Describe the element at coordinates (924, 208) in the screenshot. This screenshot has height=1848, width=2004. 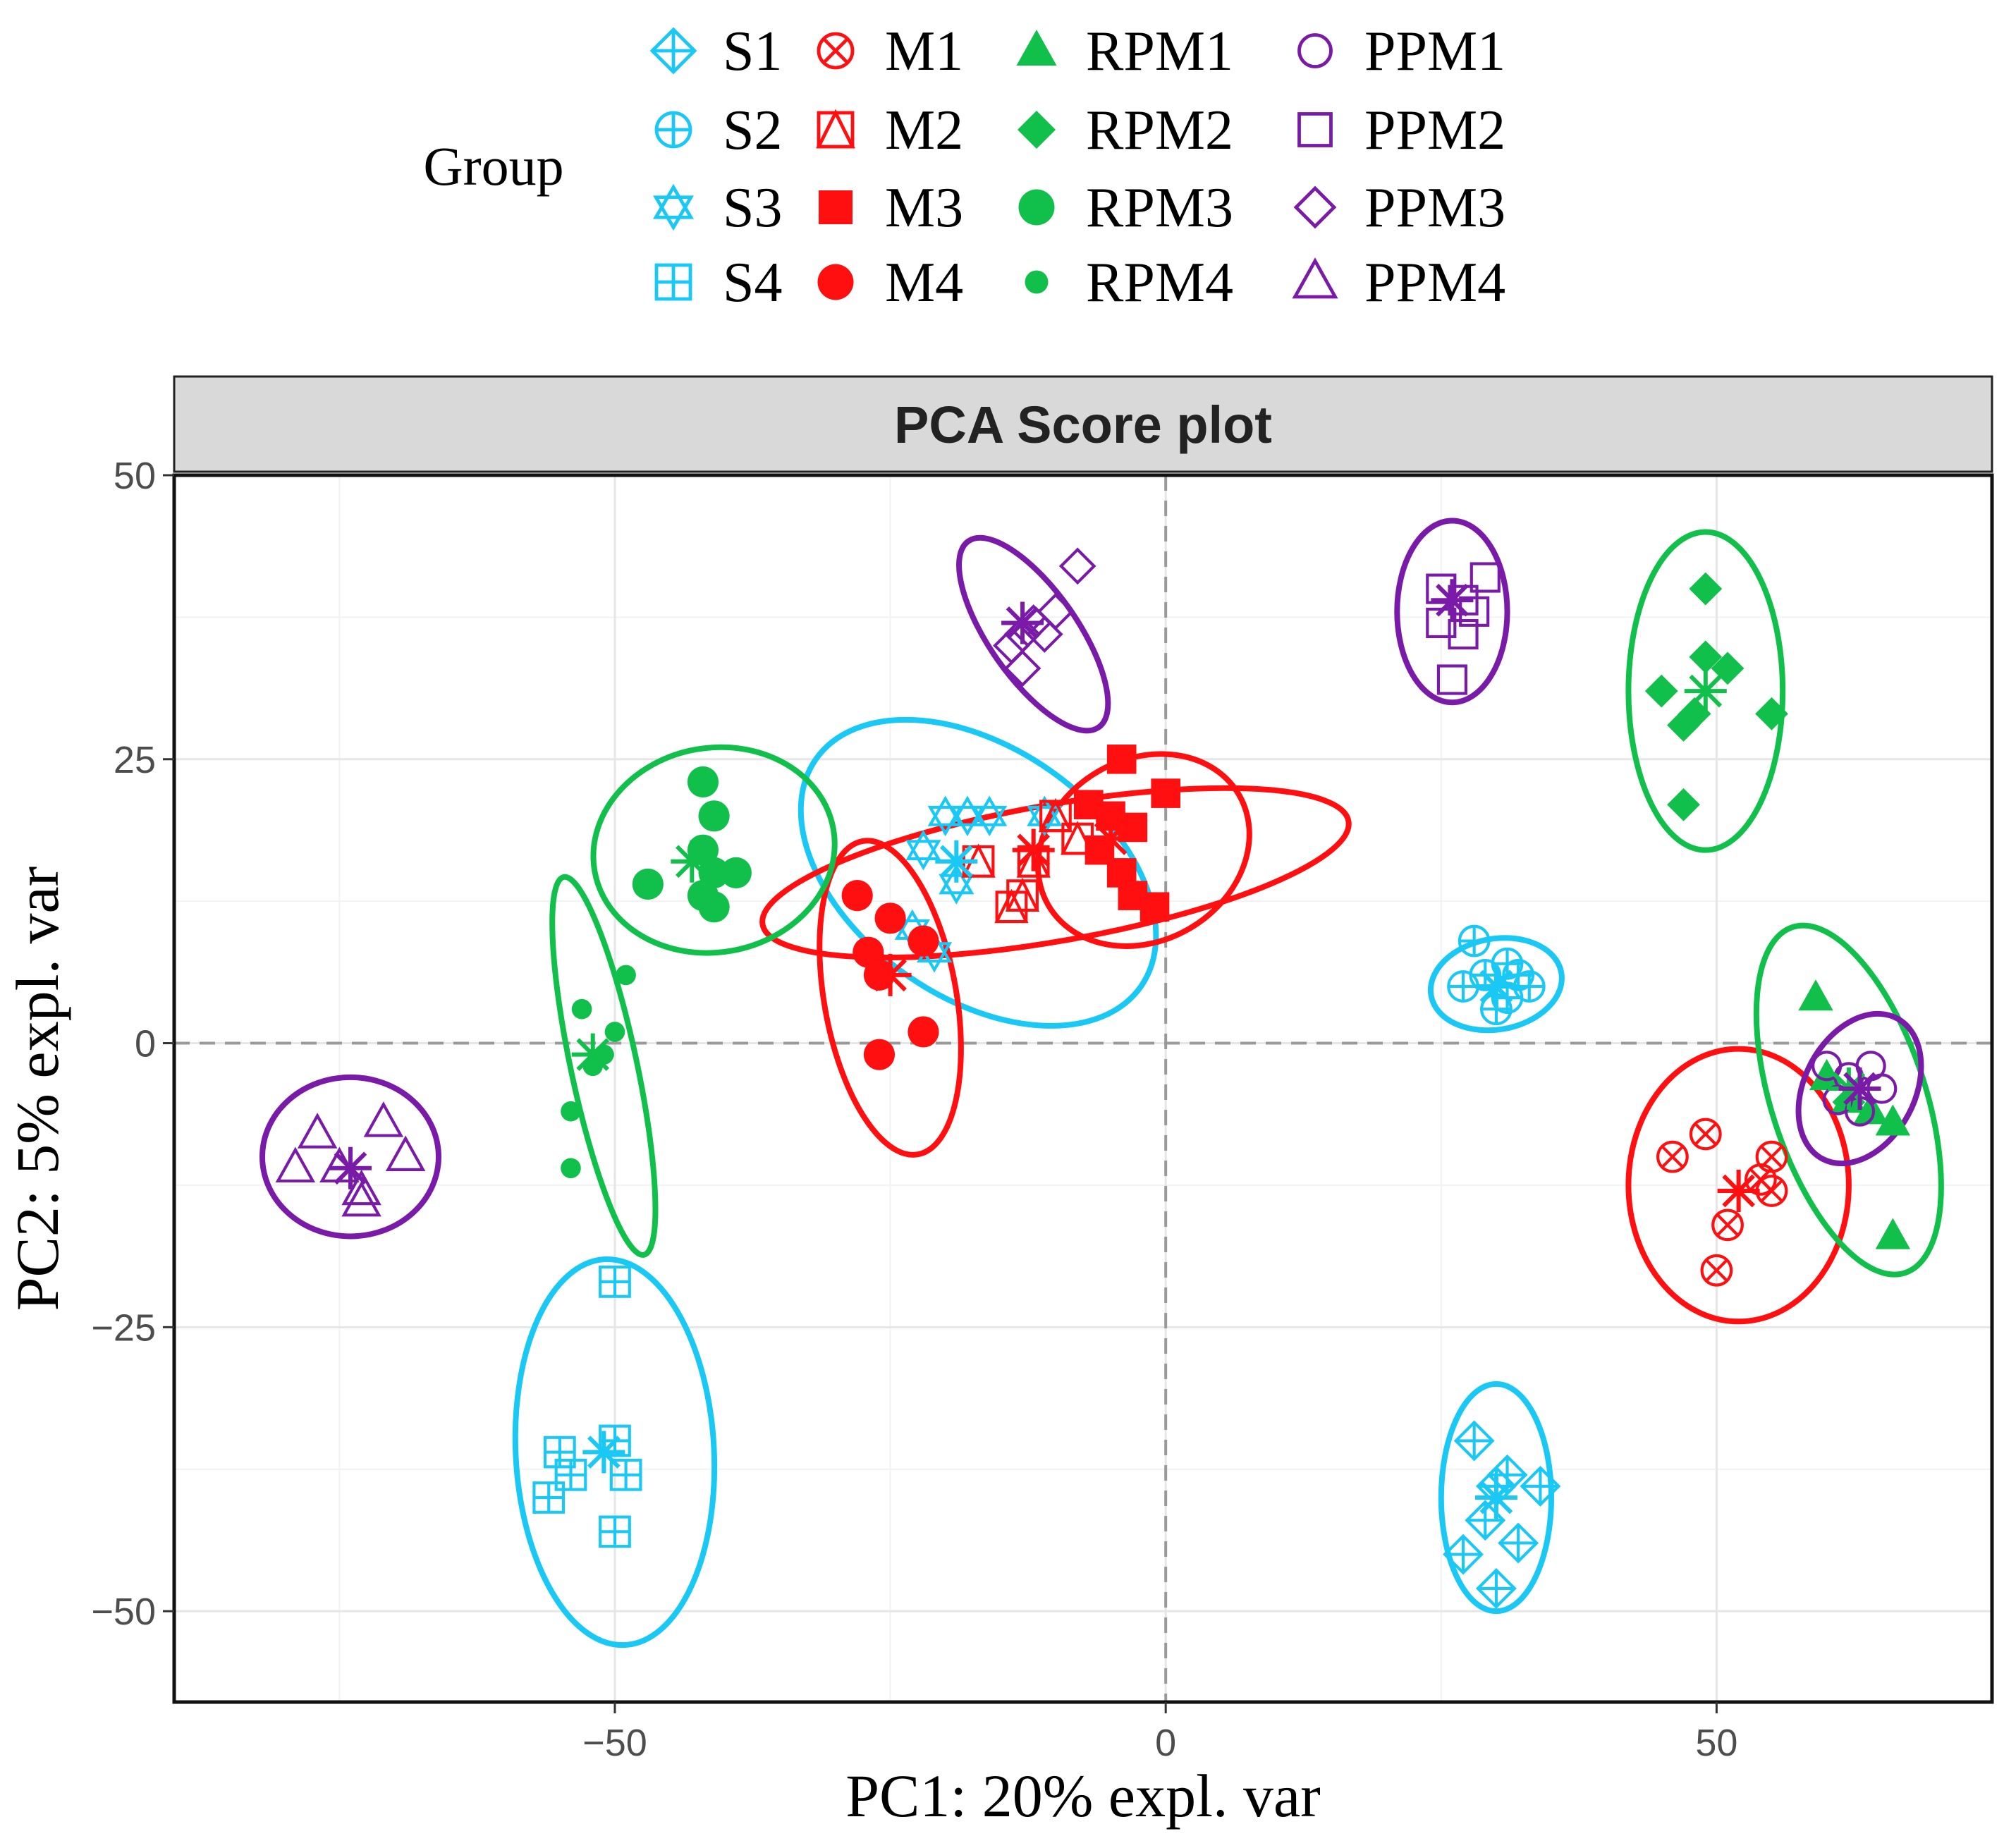
I see `legend-label-m3: M3` at that location.